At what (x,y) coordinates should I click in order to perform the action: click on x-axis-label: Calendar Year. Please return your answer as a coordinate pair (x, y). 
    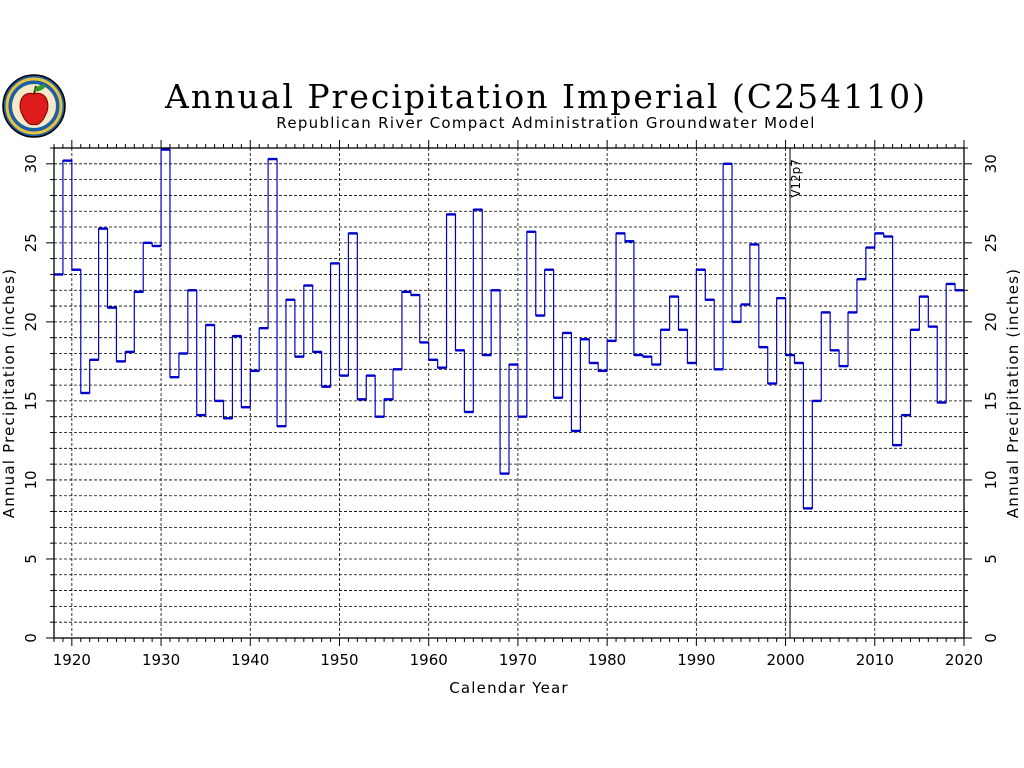
    Looking at the image, I should click on (509, 688).